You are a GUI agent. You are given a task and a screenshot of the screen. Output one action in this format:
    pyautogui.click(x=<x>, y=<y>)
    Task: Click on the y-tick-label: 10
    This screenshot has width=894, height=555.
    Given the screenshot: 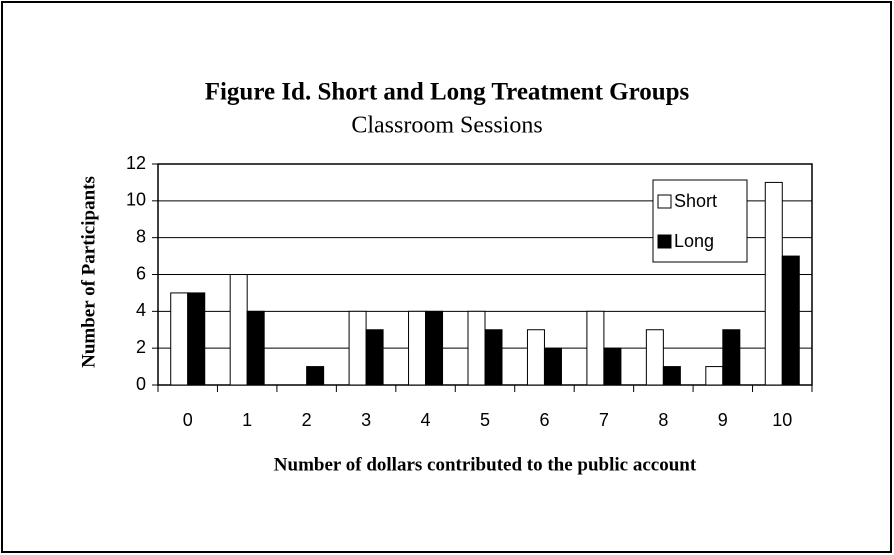 What is the action you would take?
    pyautogui.click(x=136, y=200)
    